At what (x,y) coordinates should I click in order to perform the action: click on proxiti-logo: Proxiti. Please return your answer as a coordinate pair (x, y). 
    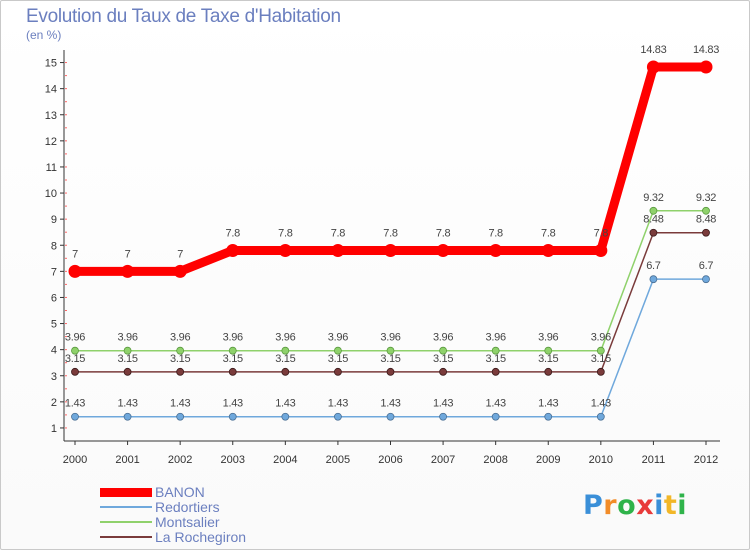
    Looking at the image, I should click on (635, 505).